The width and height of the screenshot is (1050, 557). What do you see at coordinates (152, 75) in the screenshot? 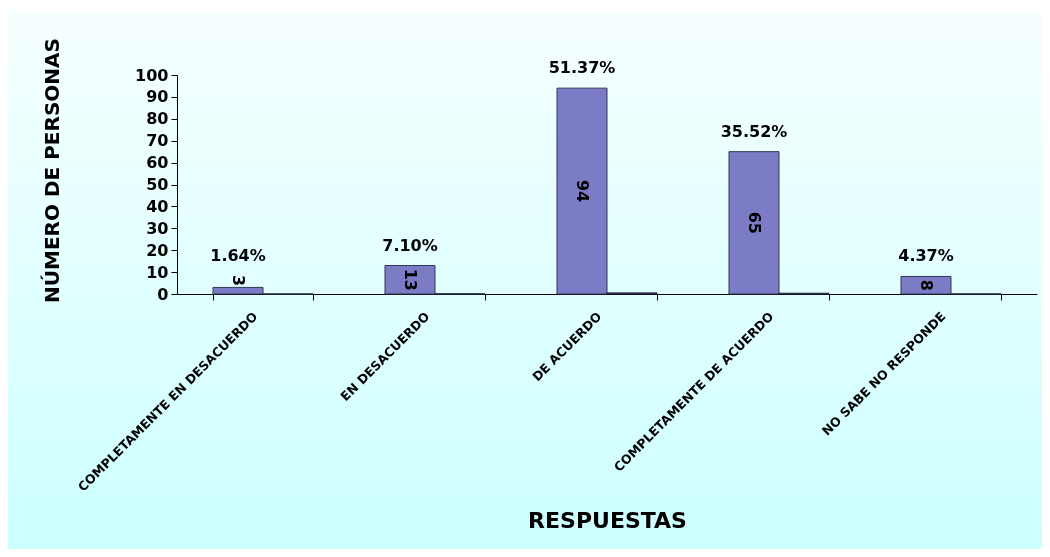
I see `y-tick-label: 100` at bounding box center [152, 75].